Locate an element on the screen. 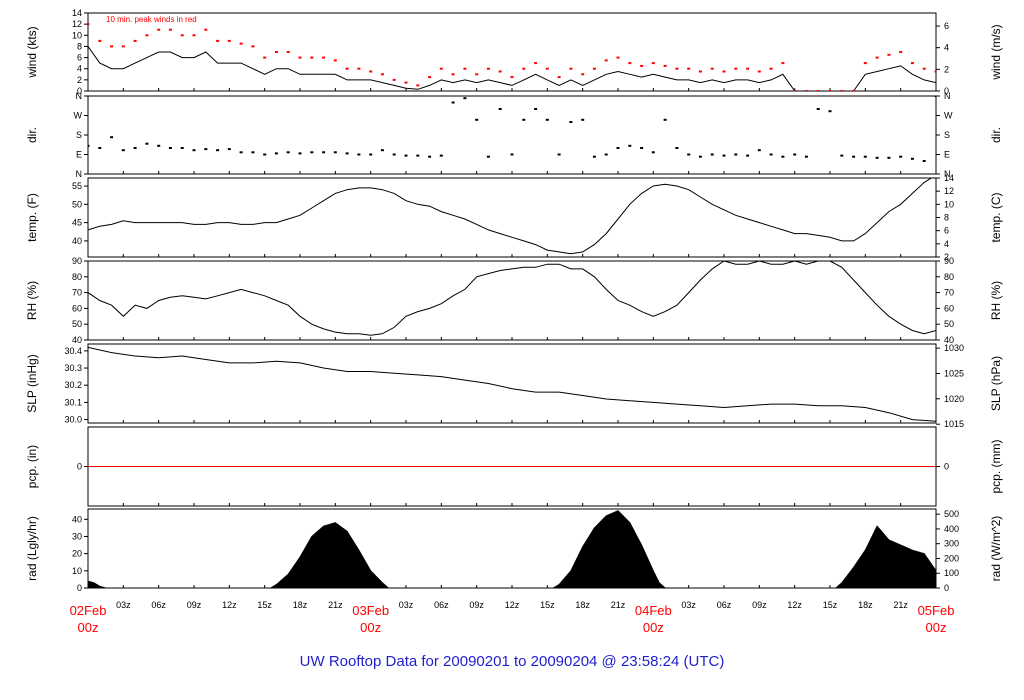 This screenshot has height=700, width=1024. left-tick-label-slp-1: 30.1 is located at coordinates (73, 402).